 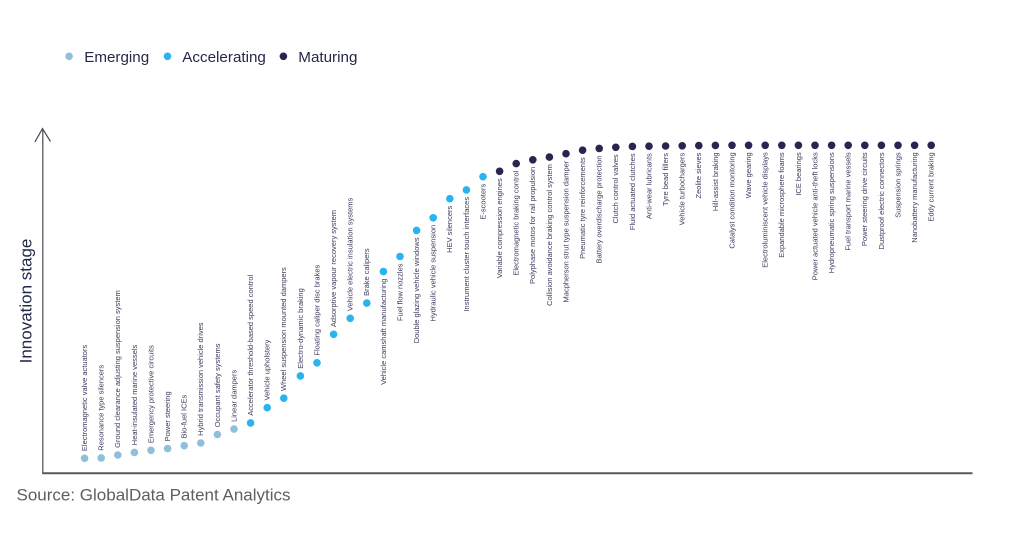 I want to click on svg-text: Vehicle turbochargers, so click(x=682, y=189).